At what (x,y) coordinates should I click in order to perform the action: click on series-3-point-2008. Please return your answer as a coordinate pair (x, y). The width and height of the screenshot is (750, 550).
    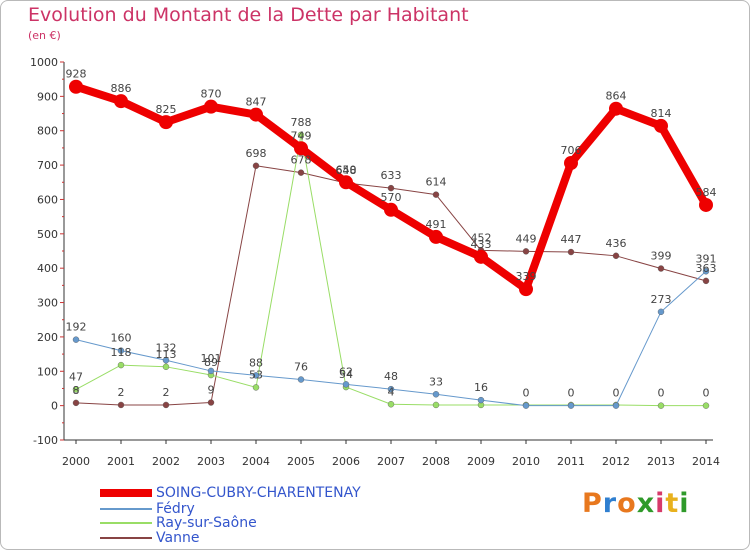
    Looking at the image, I should click on (436, 194).